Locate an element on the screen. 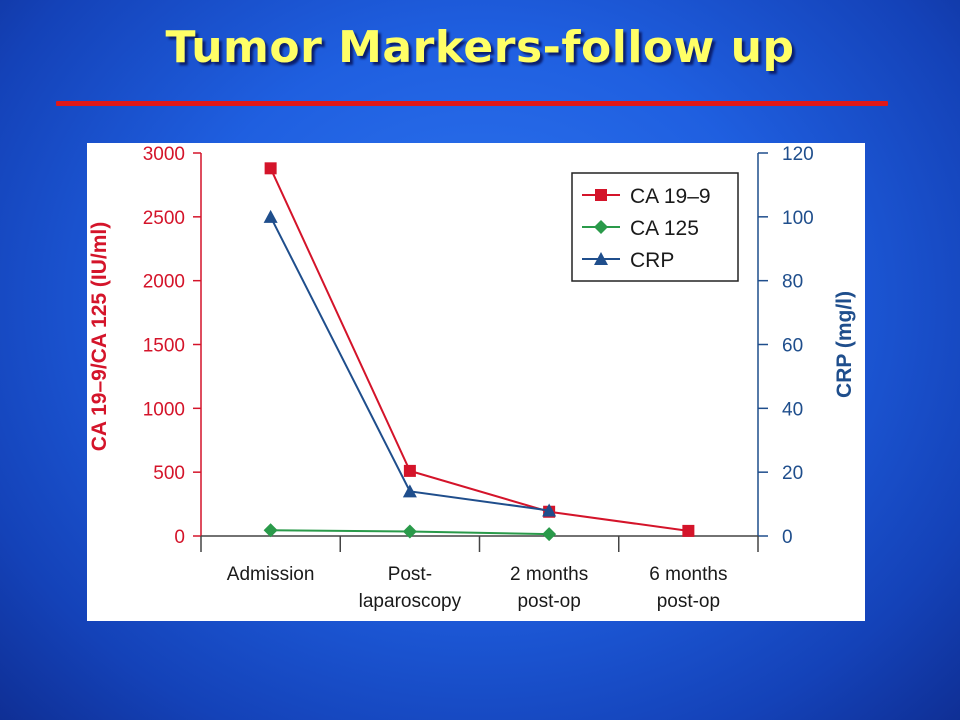 This screenshot has width=960, height=720. x-tick-label: laparoscopy is located at coordinates (410, 601).